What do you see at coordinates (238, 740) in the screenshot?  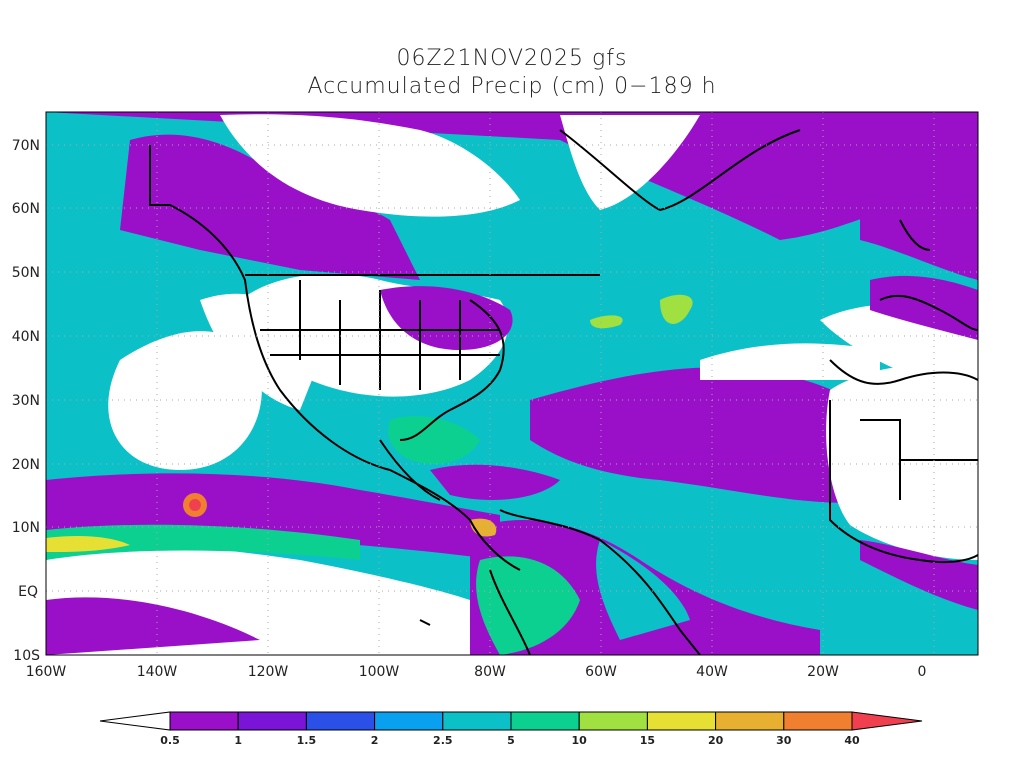 I see `colorbar-label: 1` at bounding box center [238, 740].